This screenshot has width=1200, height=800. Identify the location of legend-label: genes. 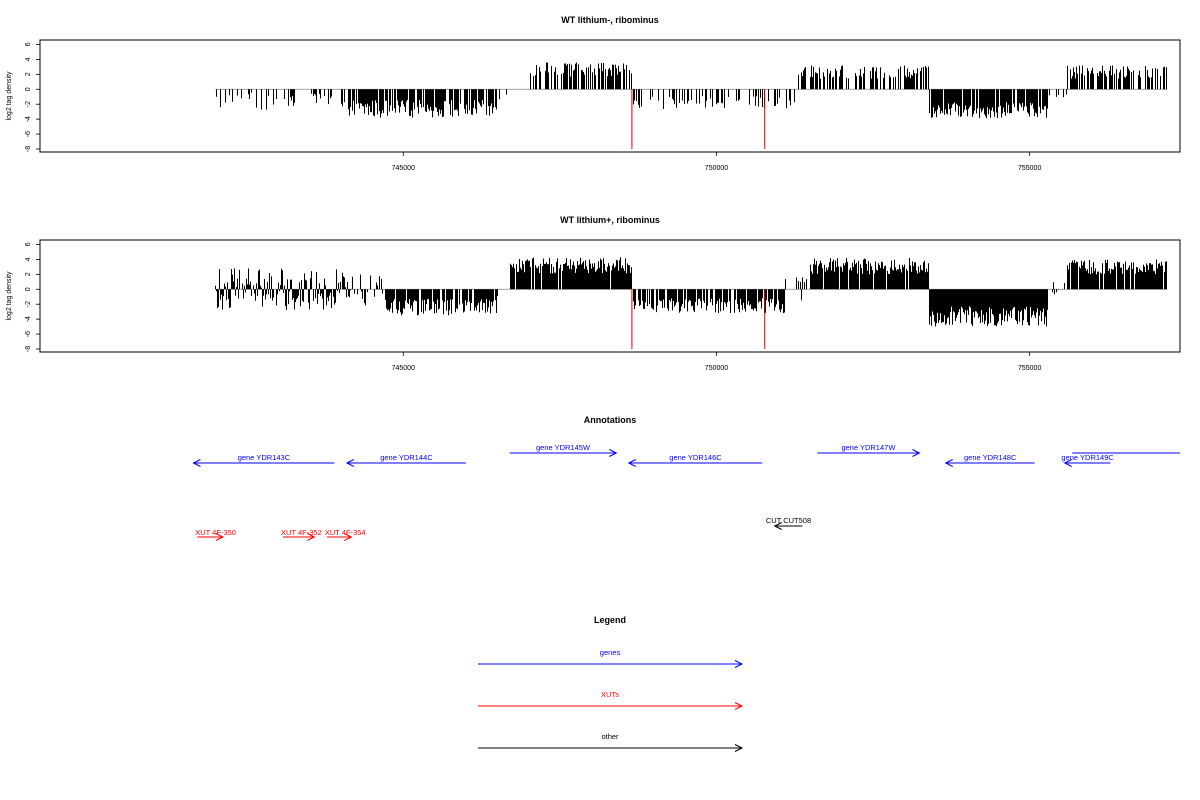
(610, 652).